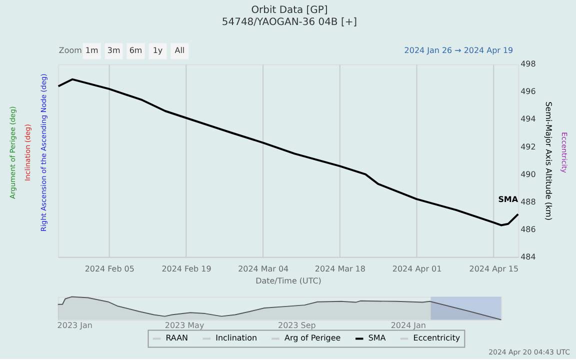 This screenshot has height=360, width=576. Describe the element at coordinates (408, 325) in the screenshot. I see `x-tick-label: 2024 Jan` at that location.